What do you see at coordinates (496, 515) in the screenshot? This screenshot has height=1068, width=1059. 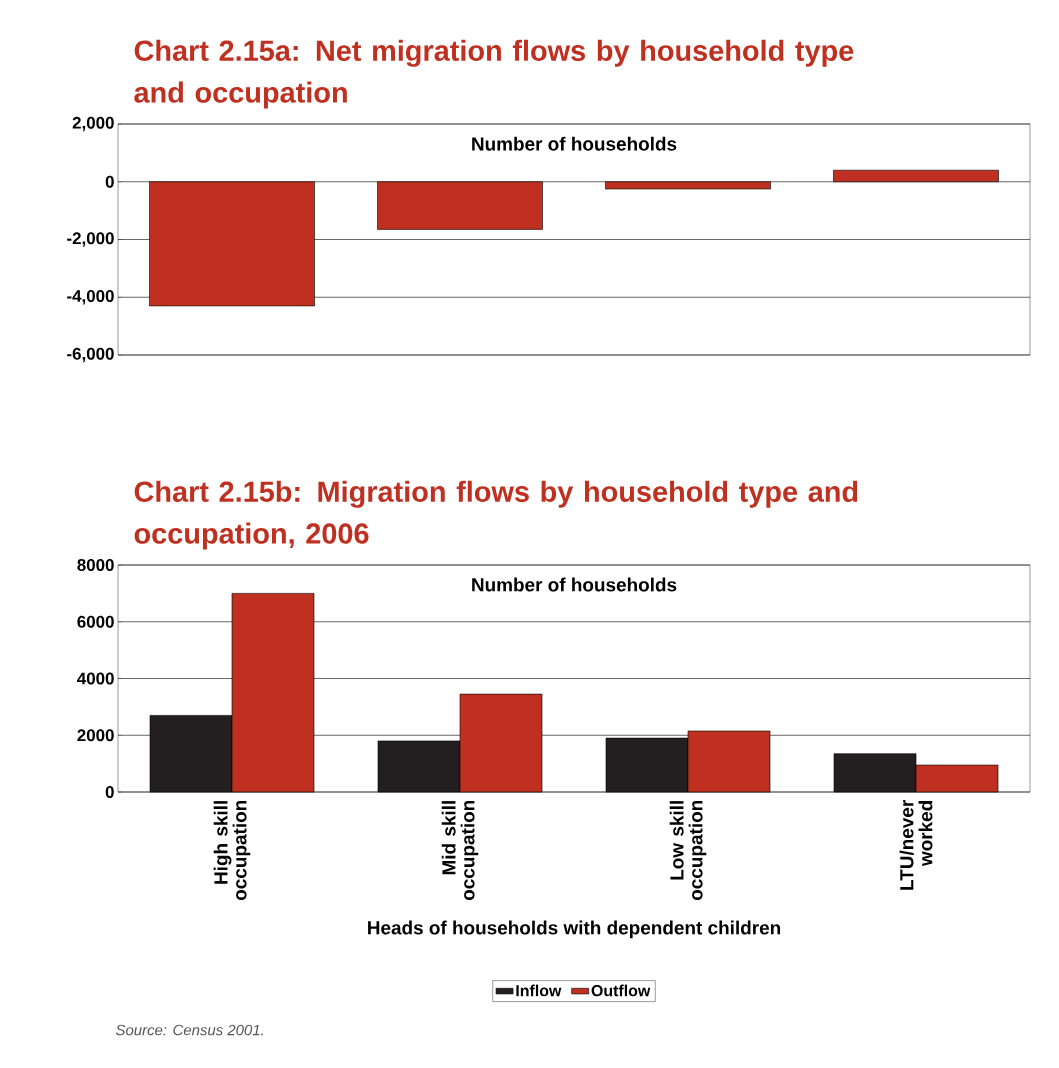 I see `chart-title: Chart 2.15b: Migration flows by household type and occupation, 2006` at bounding box center [496, 515].